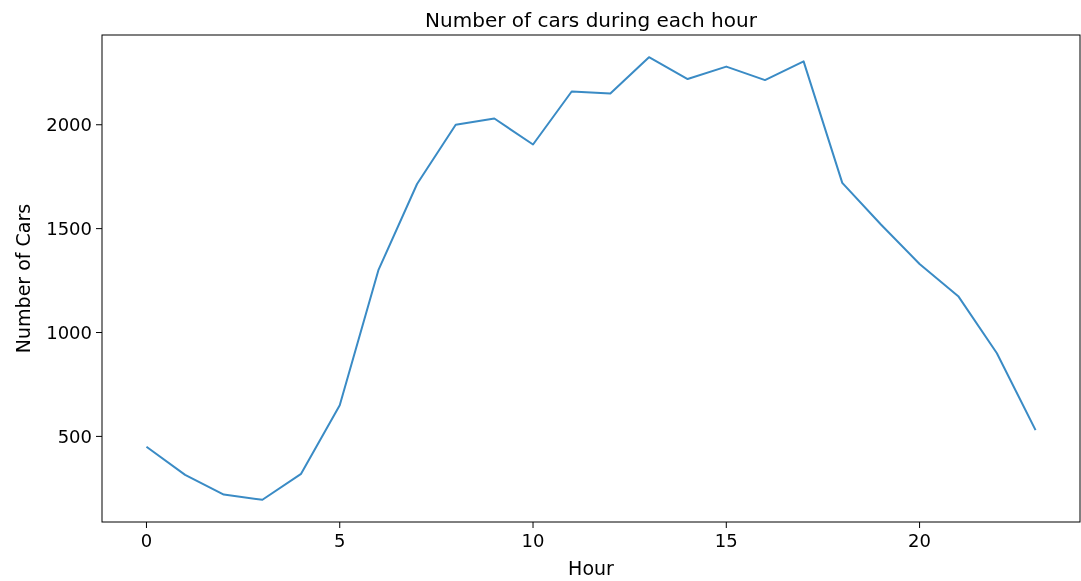 The width and height of the screenshot is (1081, 581). What do you see at coordinates (920, 540) in the screenshot?
I see `x-tick-label: 20` at bounding box center [920, 540].